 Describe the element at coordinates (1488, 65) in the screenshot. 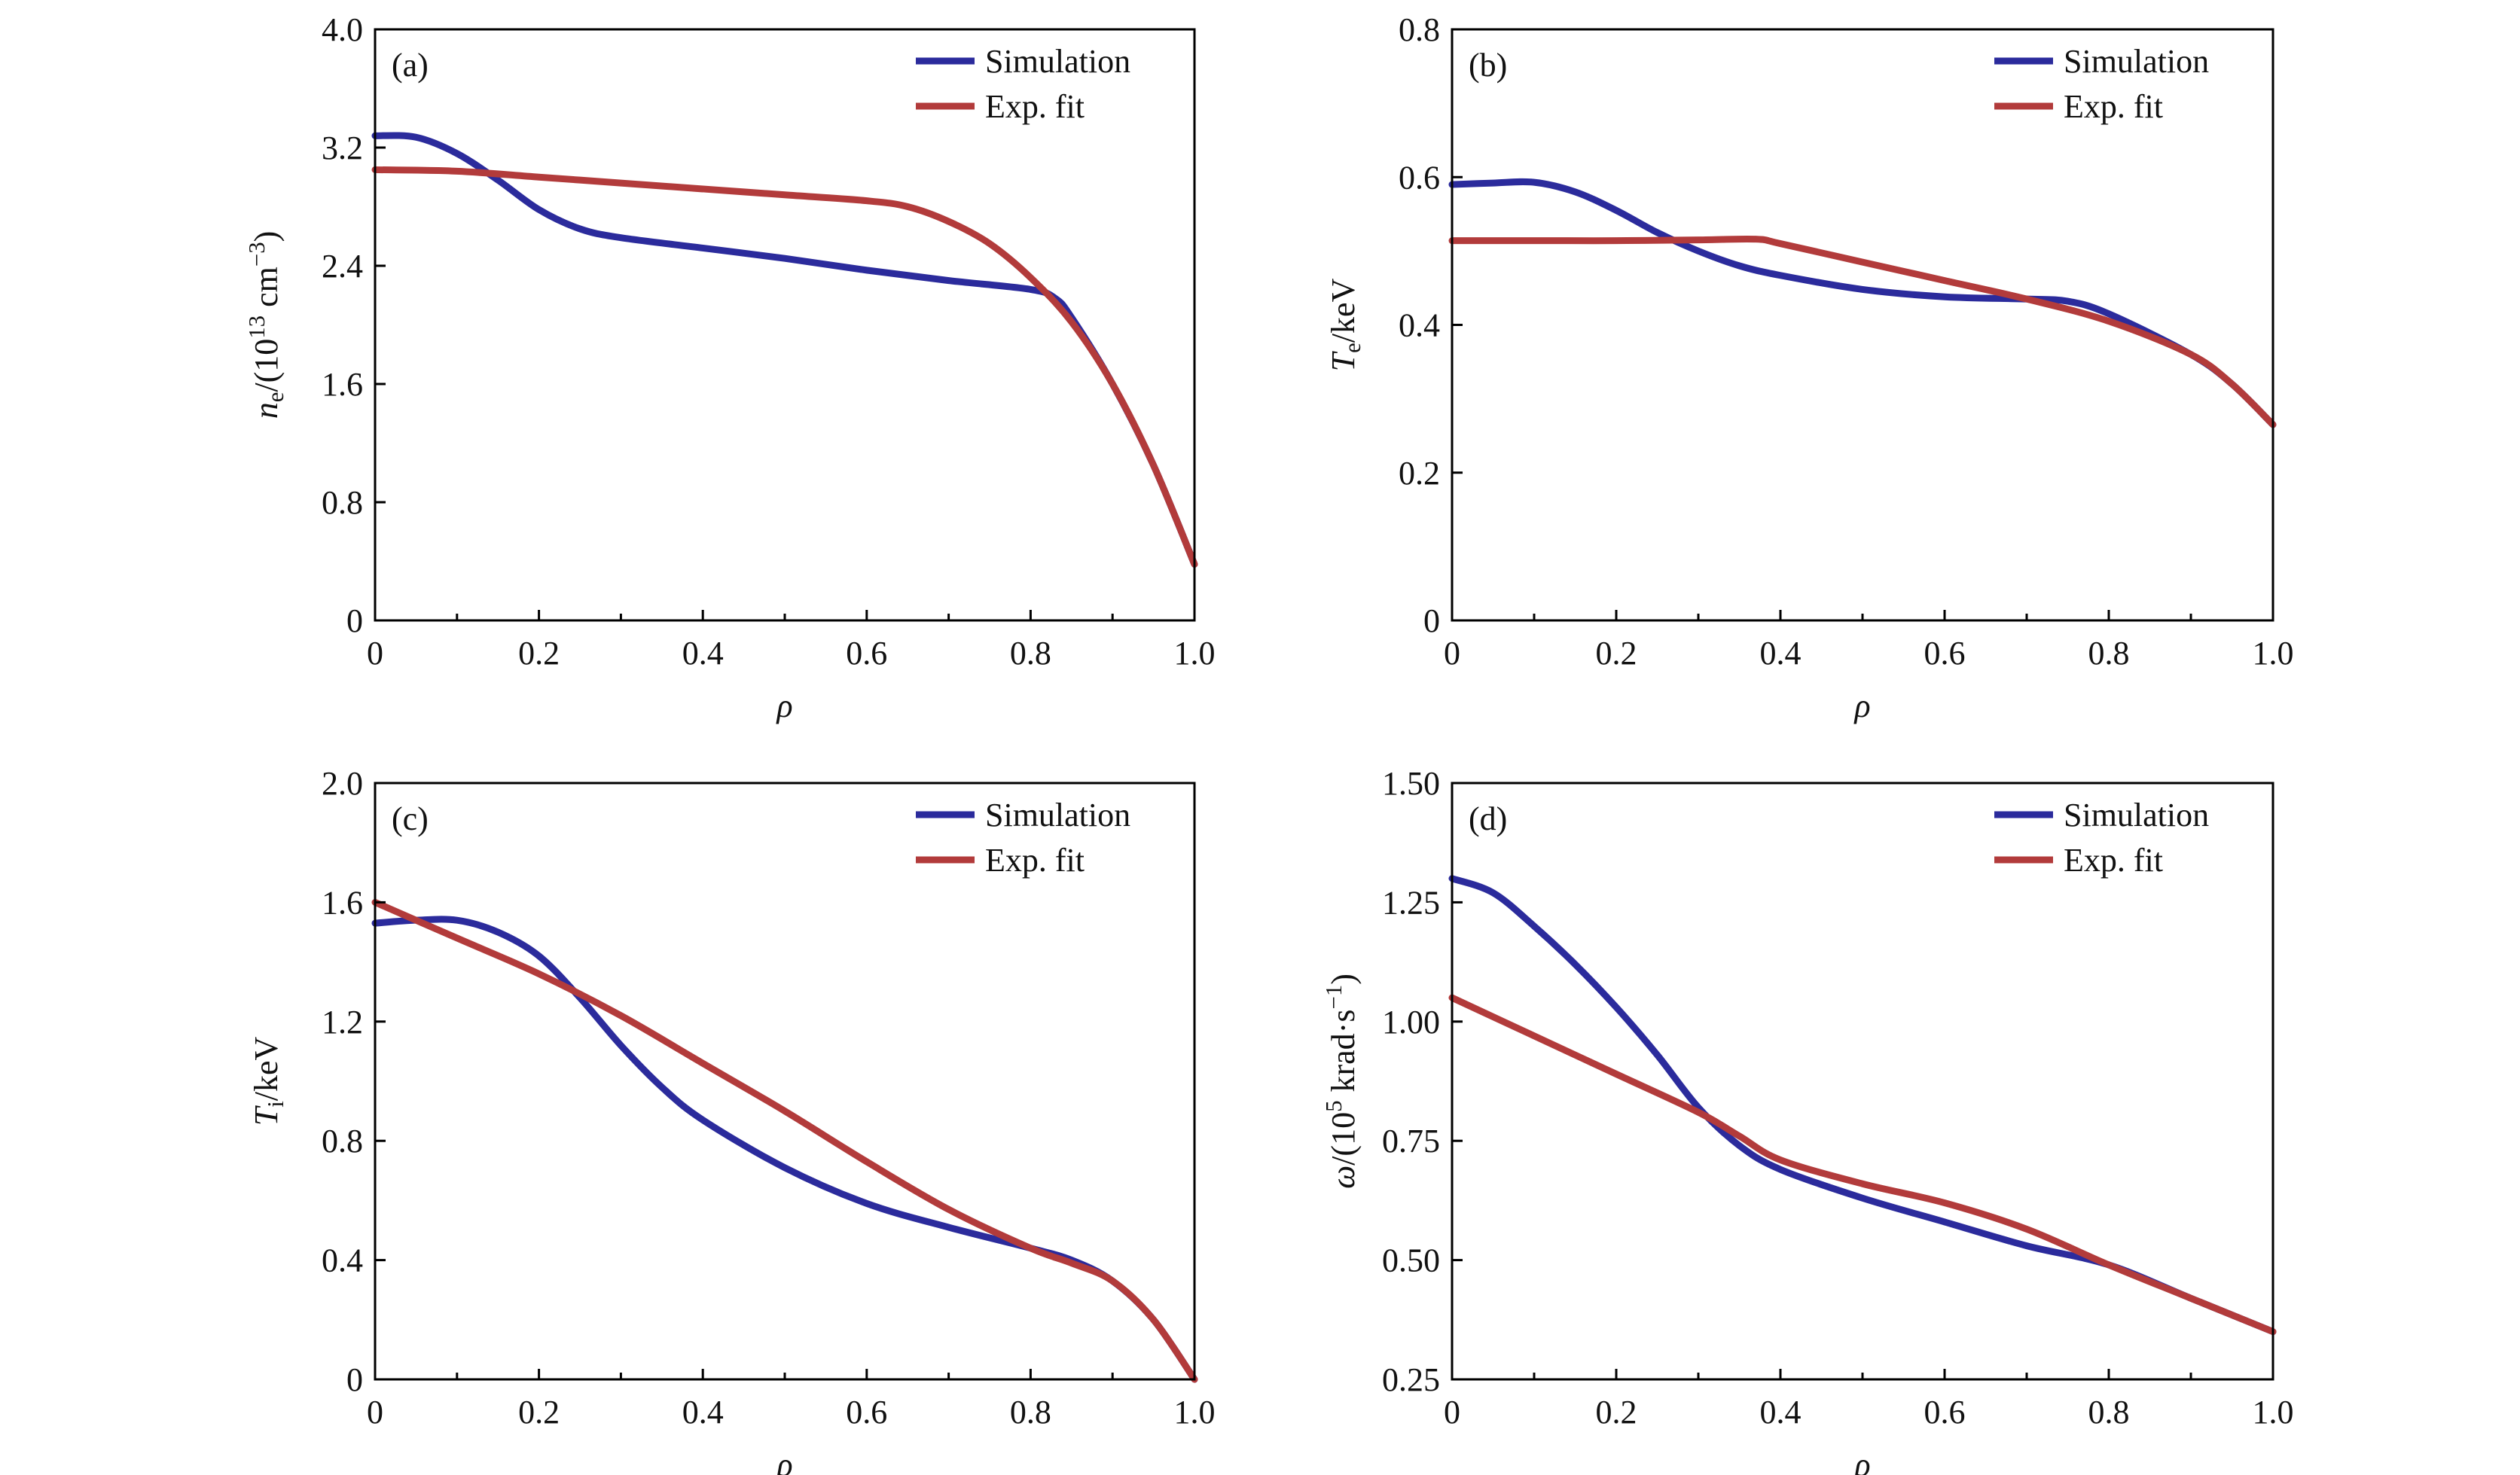

I see `panel-label: (b)` at that location.